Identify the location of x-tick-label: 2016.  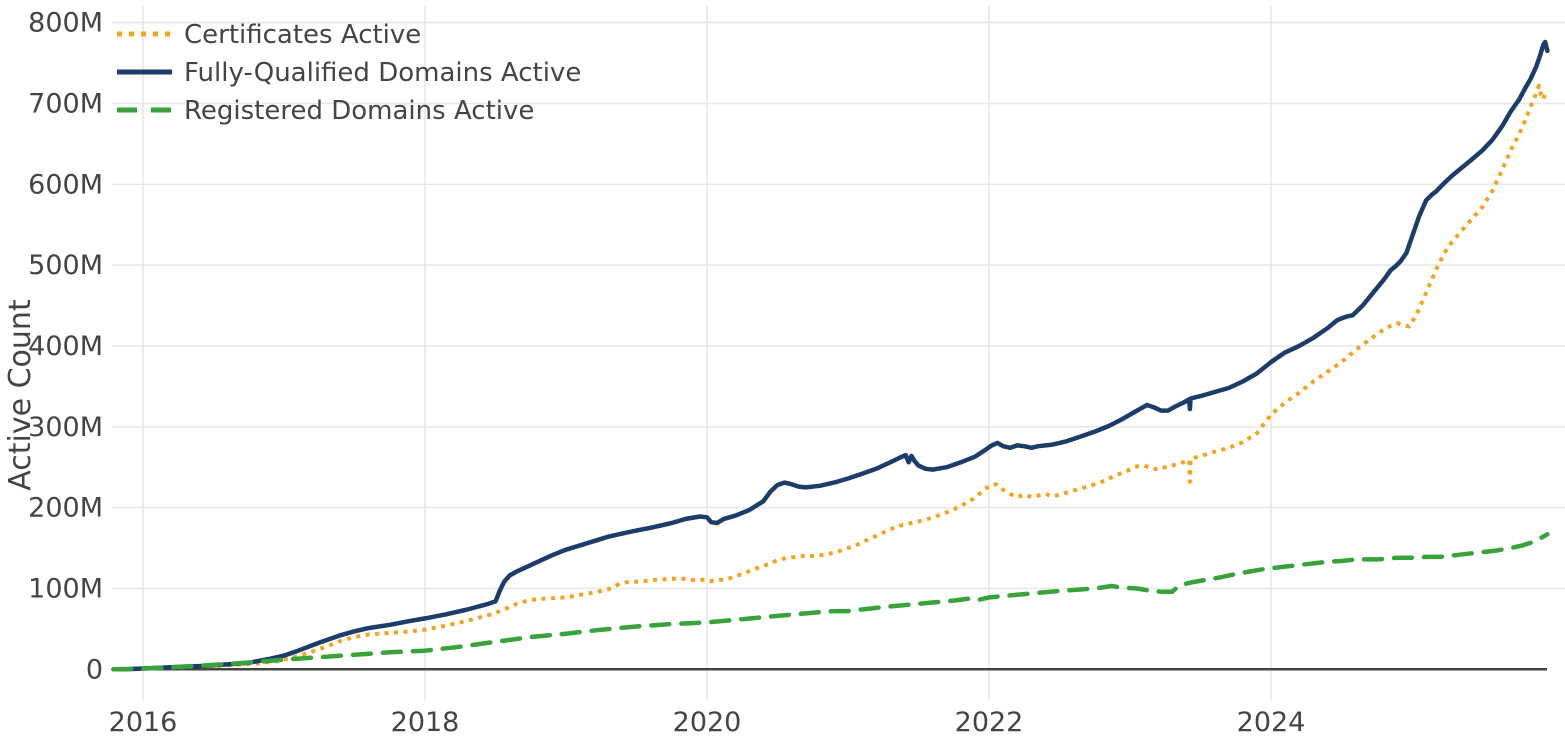
(143, 722).